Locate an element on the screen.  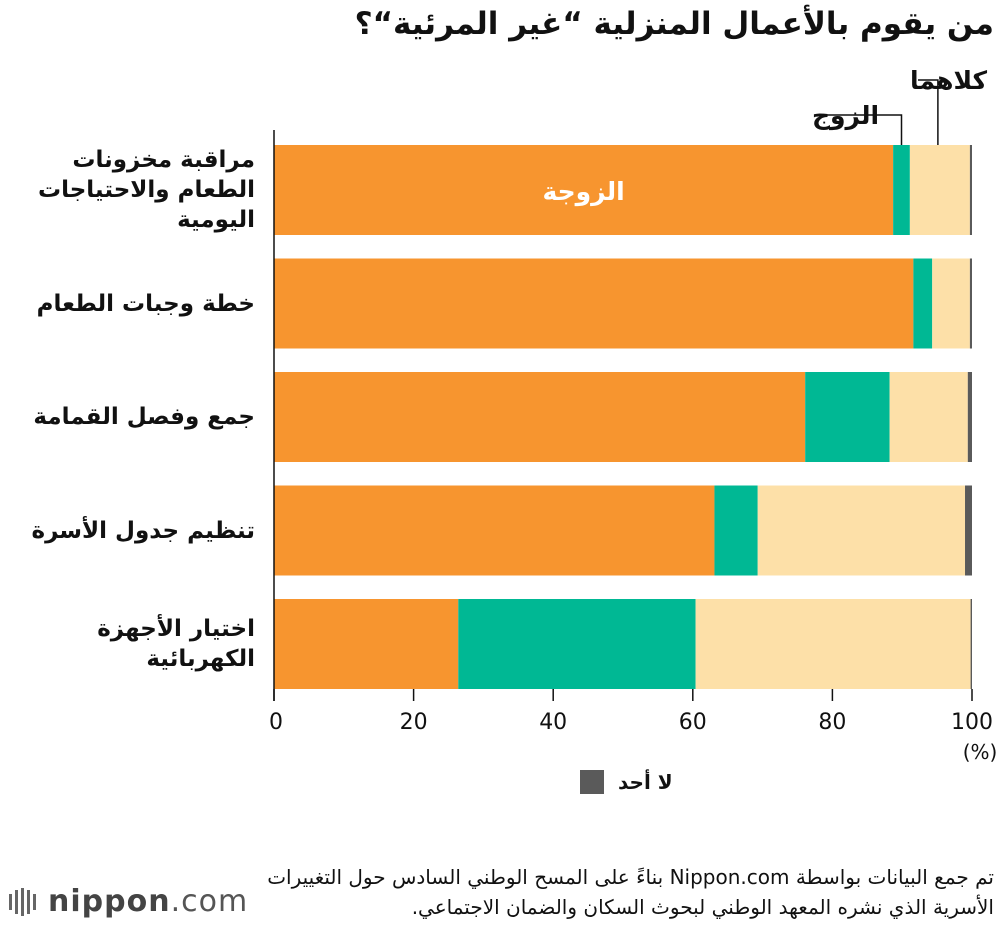
nippon-logo: nippon.com is located at coordinates (128, 901).